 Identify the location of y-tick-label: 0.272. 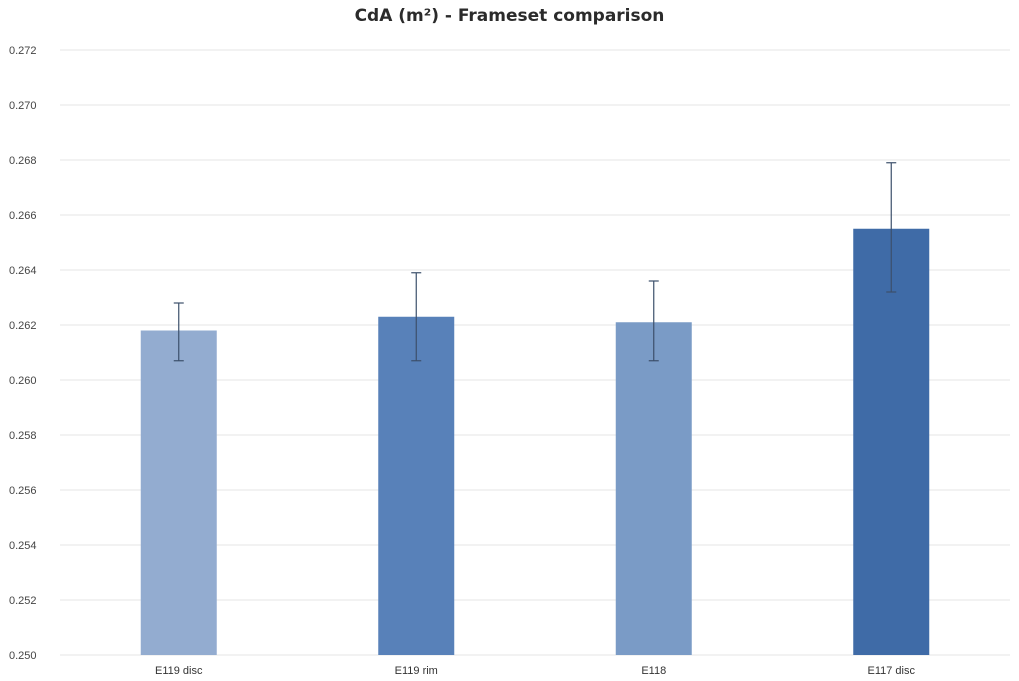
(23, 51).